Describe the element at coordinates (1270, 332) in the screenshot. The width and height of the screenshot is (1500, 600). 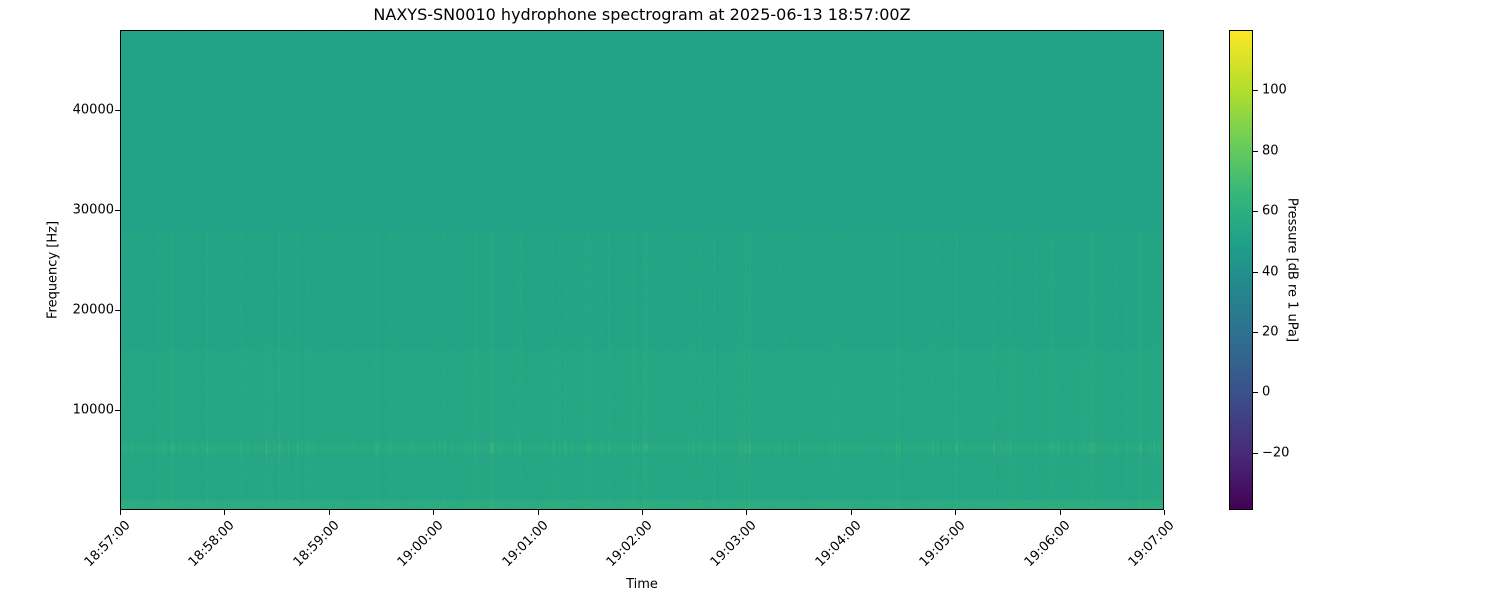
I see `colorbar-tick-label: 20` at that location.